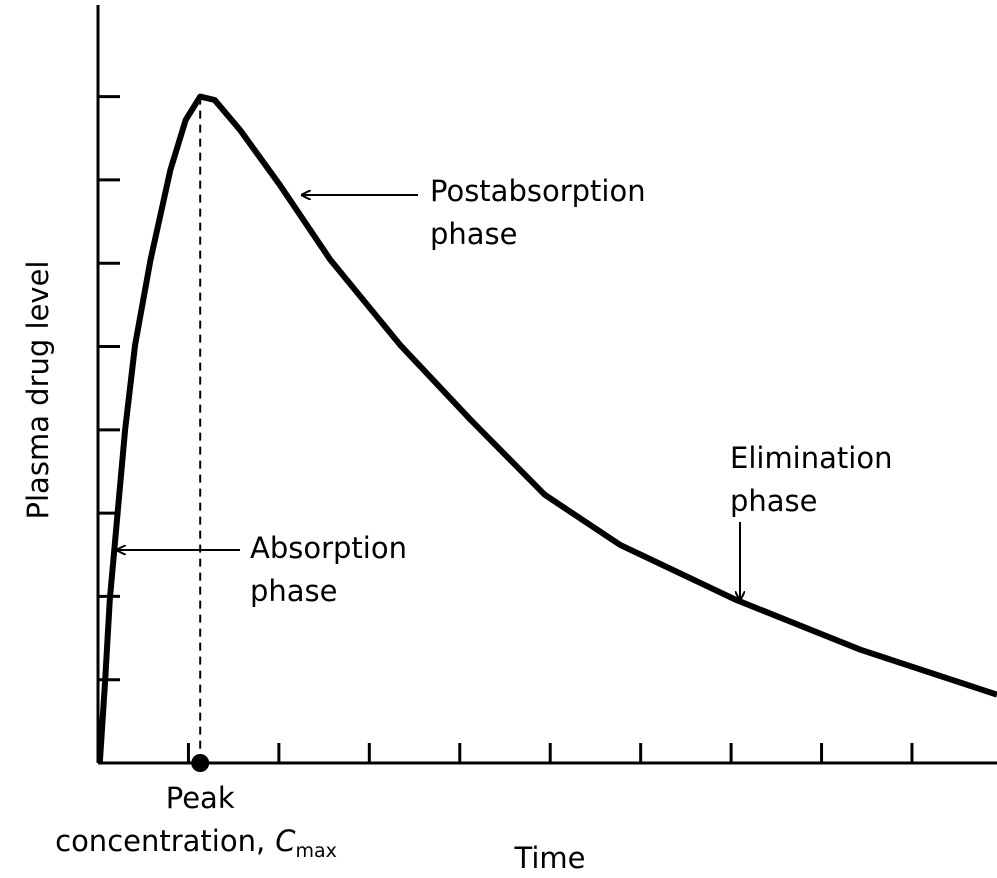  What do you see at coordinates (285, 841) in the screenshot?
I see `peak-label-symbol: C` at bounding box center [285, 841].